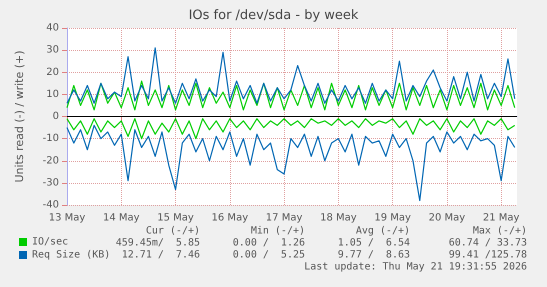 Image resolution: width=547 pixels, height=287 pixels. What do you see at coordinates (52, 94) in the screenshot?
I see `y-tick-label: 10` at bounding box center [52, 94].